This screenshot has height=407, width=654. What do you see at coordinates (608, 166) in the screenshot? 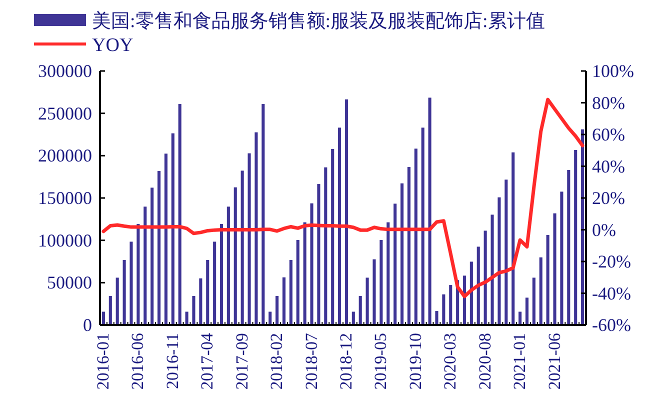
I see `y2-tick-label: 40%` at bounding box center [608, 166].